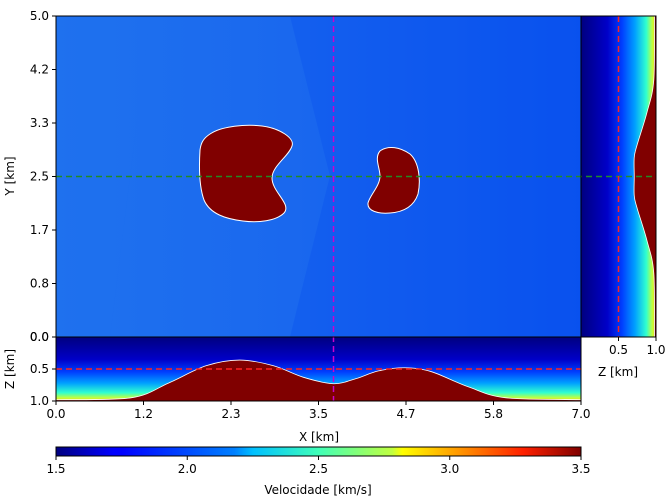 The width and height of the screenshot is (668, 502). I want to click on bottom-xtick-label: 4.7, so click(405, 414).